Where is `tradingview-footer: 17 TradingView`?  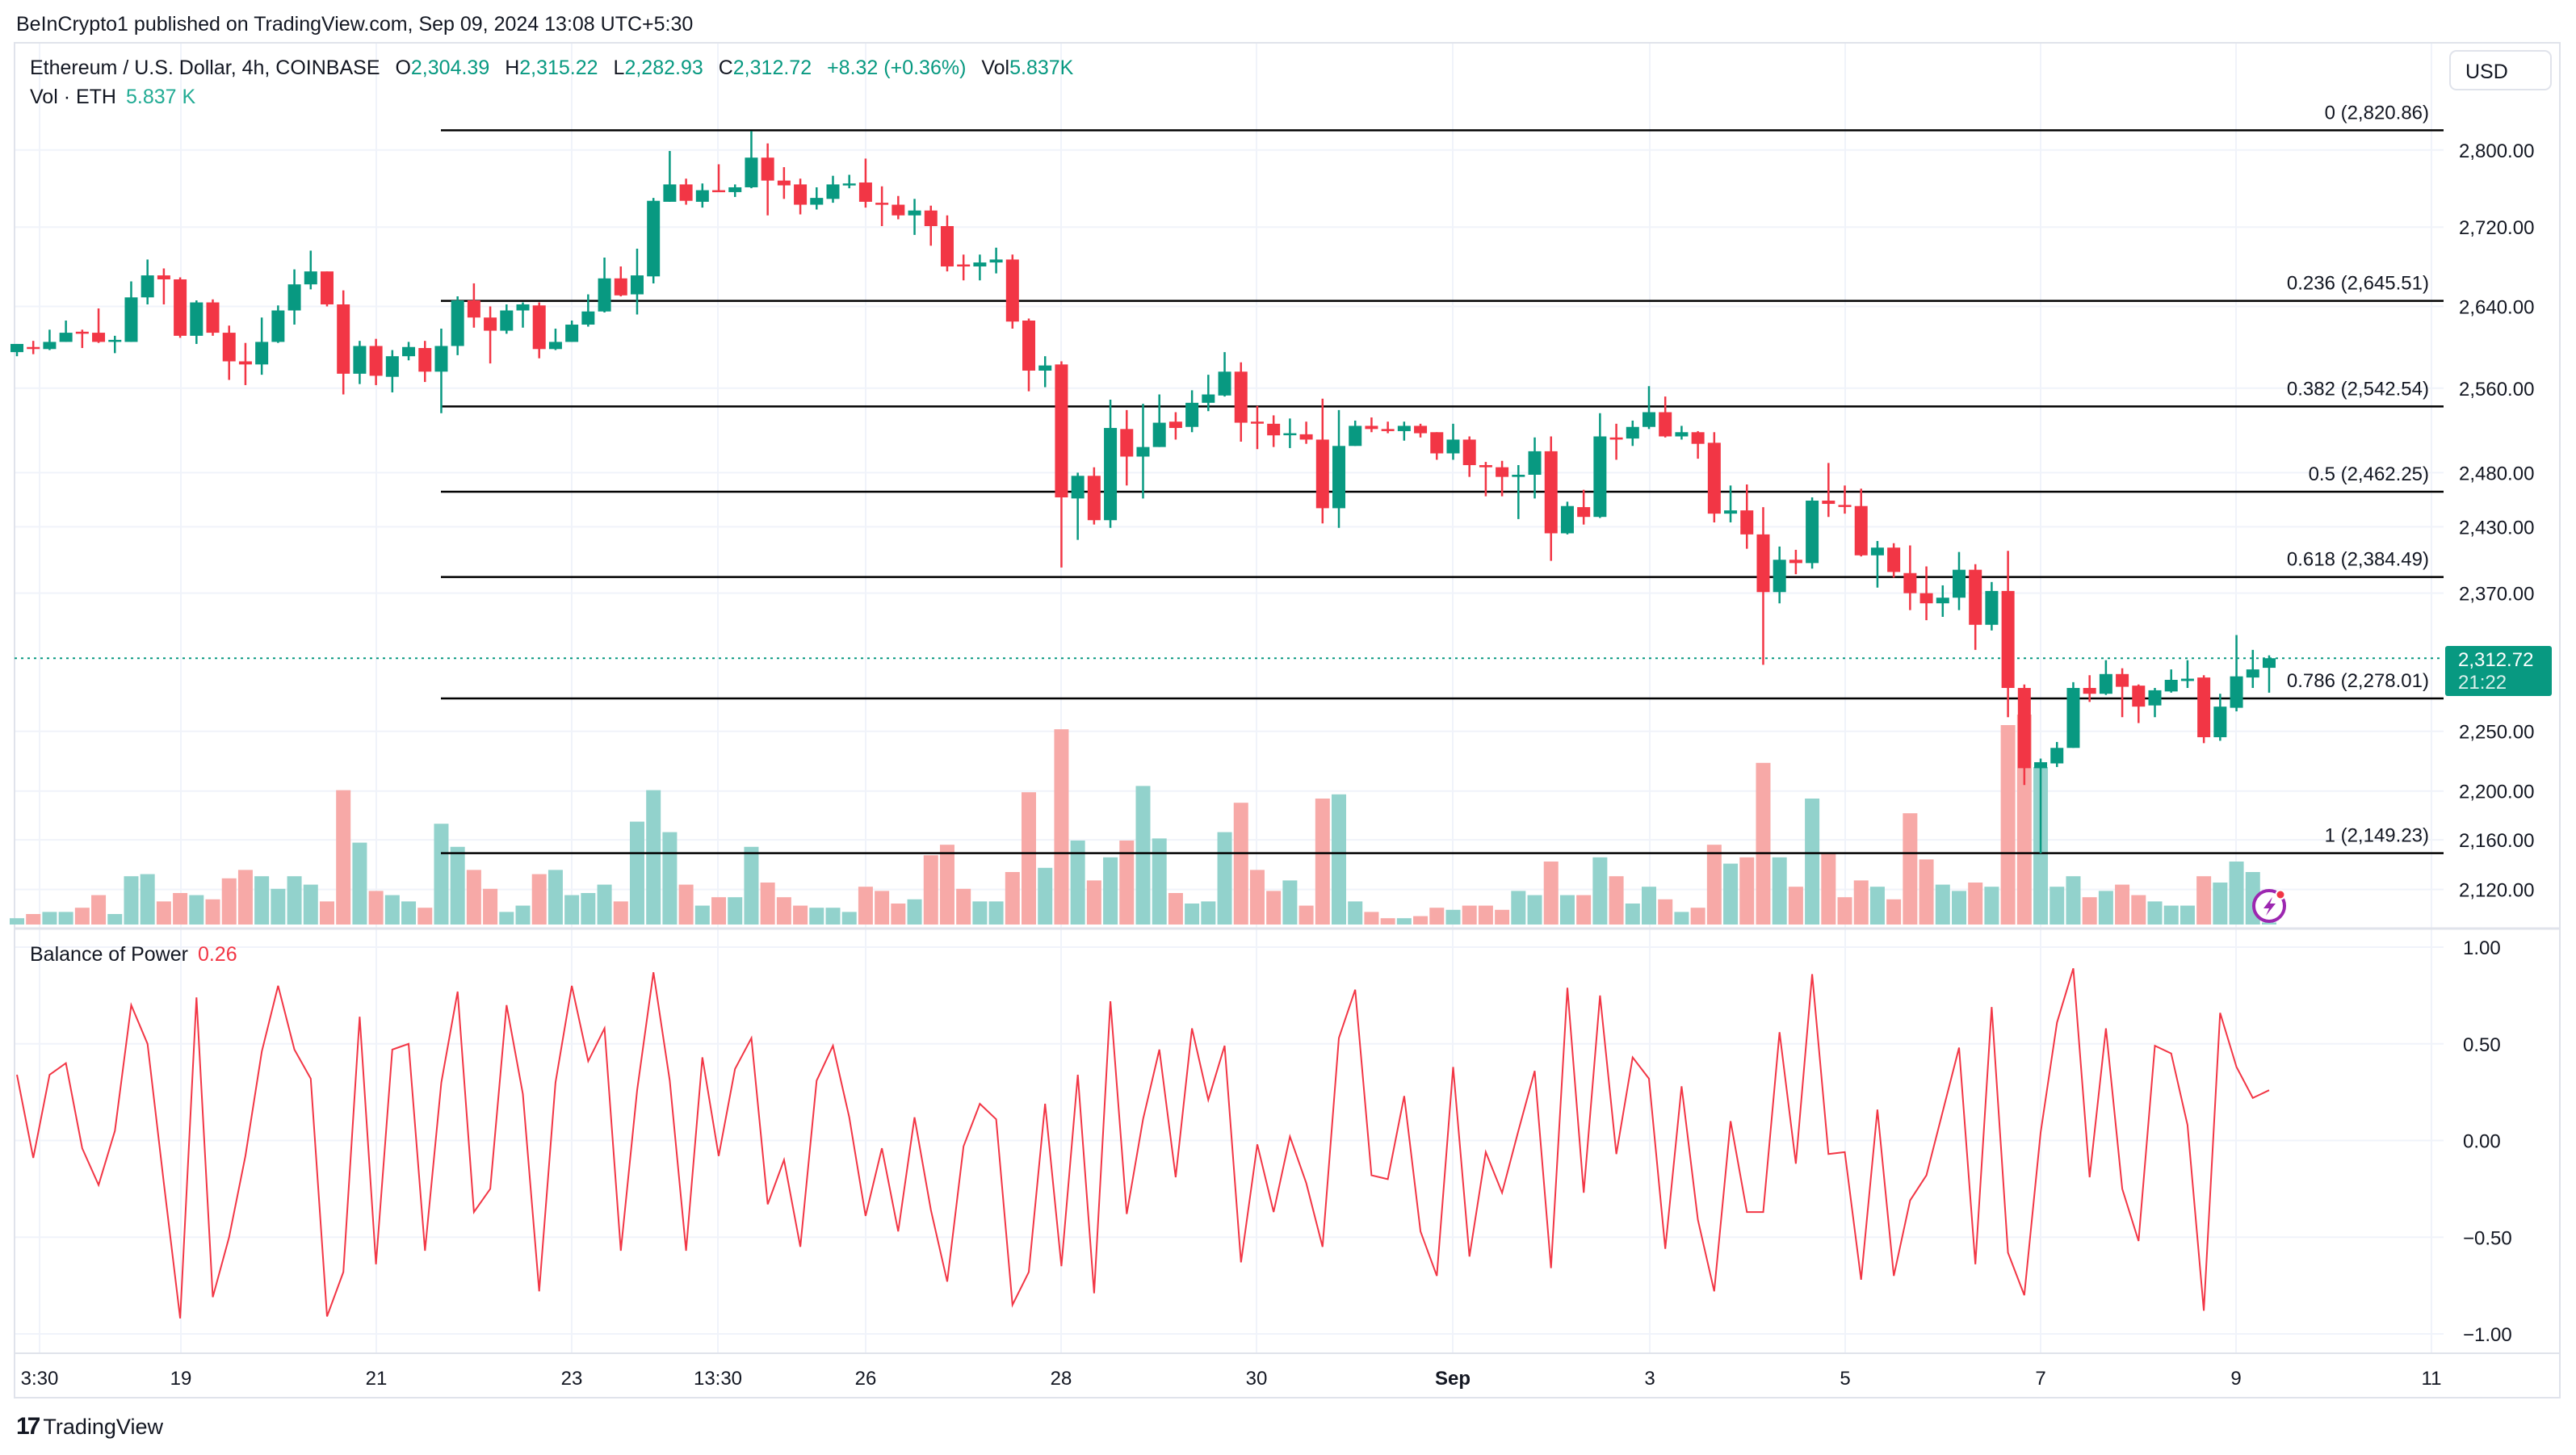
tradingview-footer: 17 TradingView is located at coordinates (89, 1427).